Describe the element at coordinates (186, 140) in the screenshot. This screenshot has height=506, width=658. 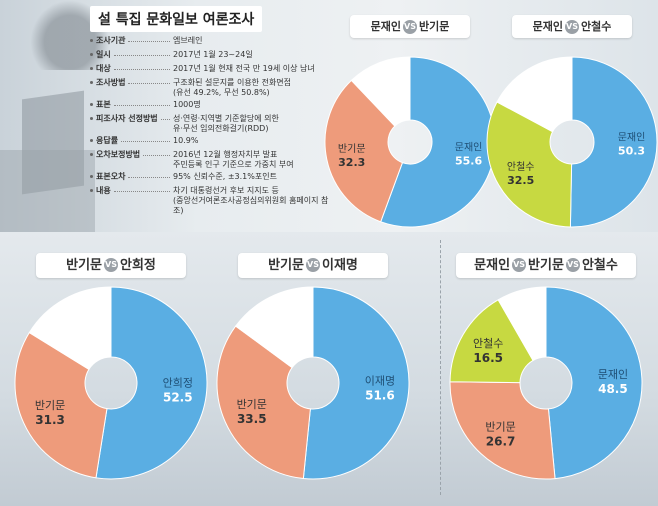
I see `info-row-value-line: 10.9%` at that location.